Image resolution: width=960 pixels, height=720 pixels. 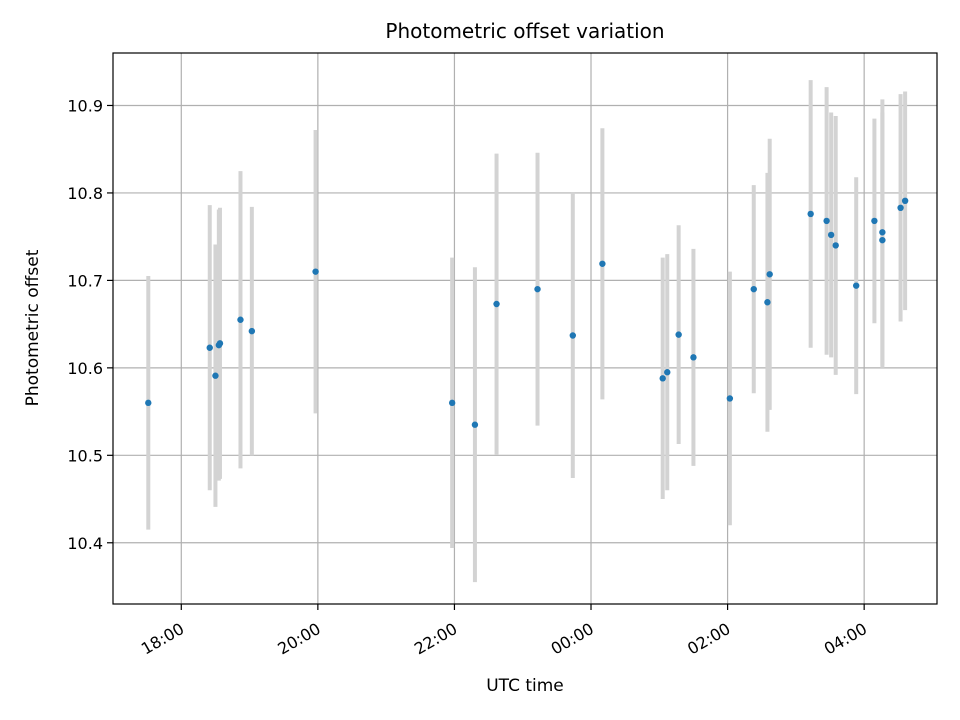 What do you see at coordinates (85, 280) in the screenshot?
I see `y-tick-label: 10.7` at bounding box center [85, 280].